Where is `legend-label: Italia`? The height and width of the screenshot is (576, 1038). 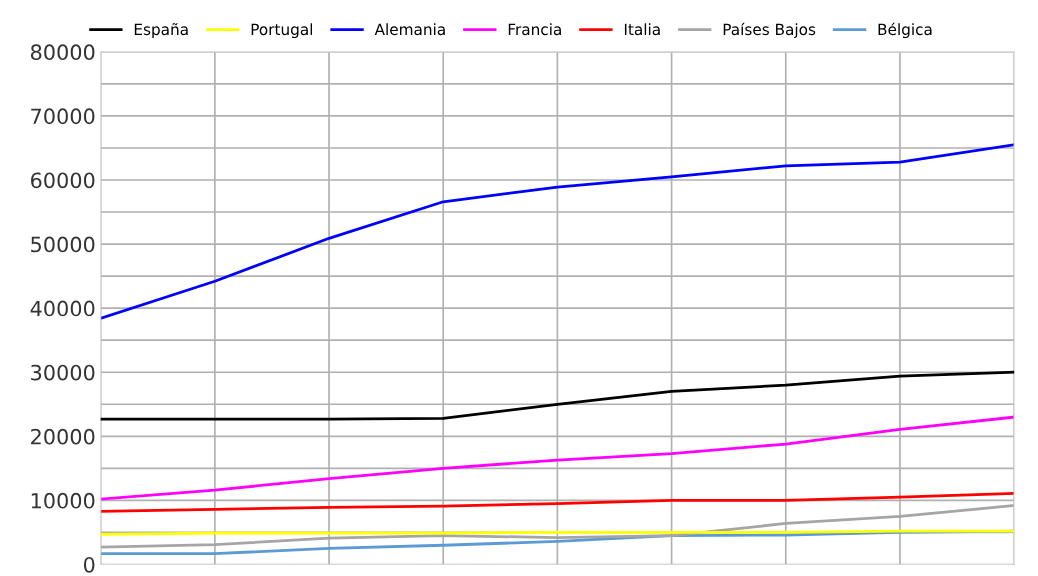 legend-label: Italia is located at coordinates (642, 29).